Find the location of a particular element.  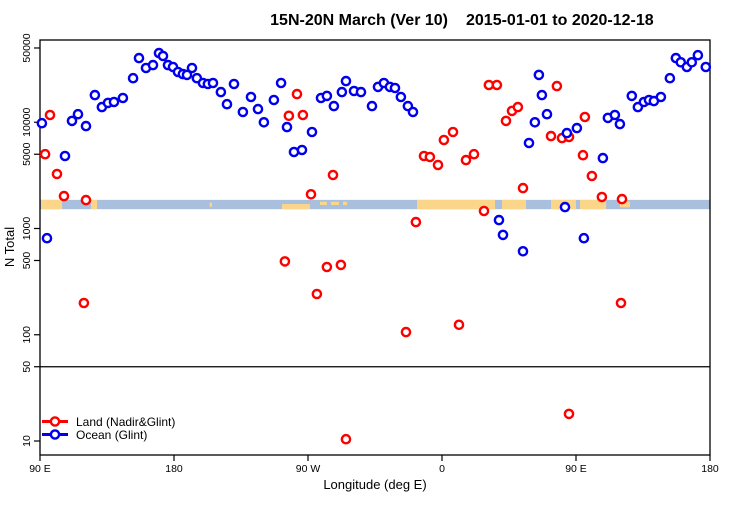

y-axis-label: N Total is located at coordinates (9, 247).